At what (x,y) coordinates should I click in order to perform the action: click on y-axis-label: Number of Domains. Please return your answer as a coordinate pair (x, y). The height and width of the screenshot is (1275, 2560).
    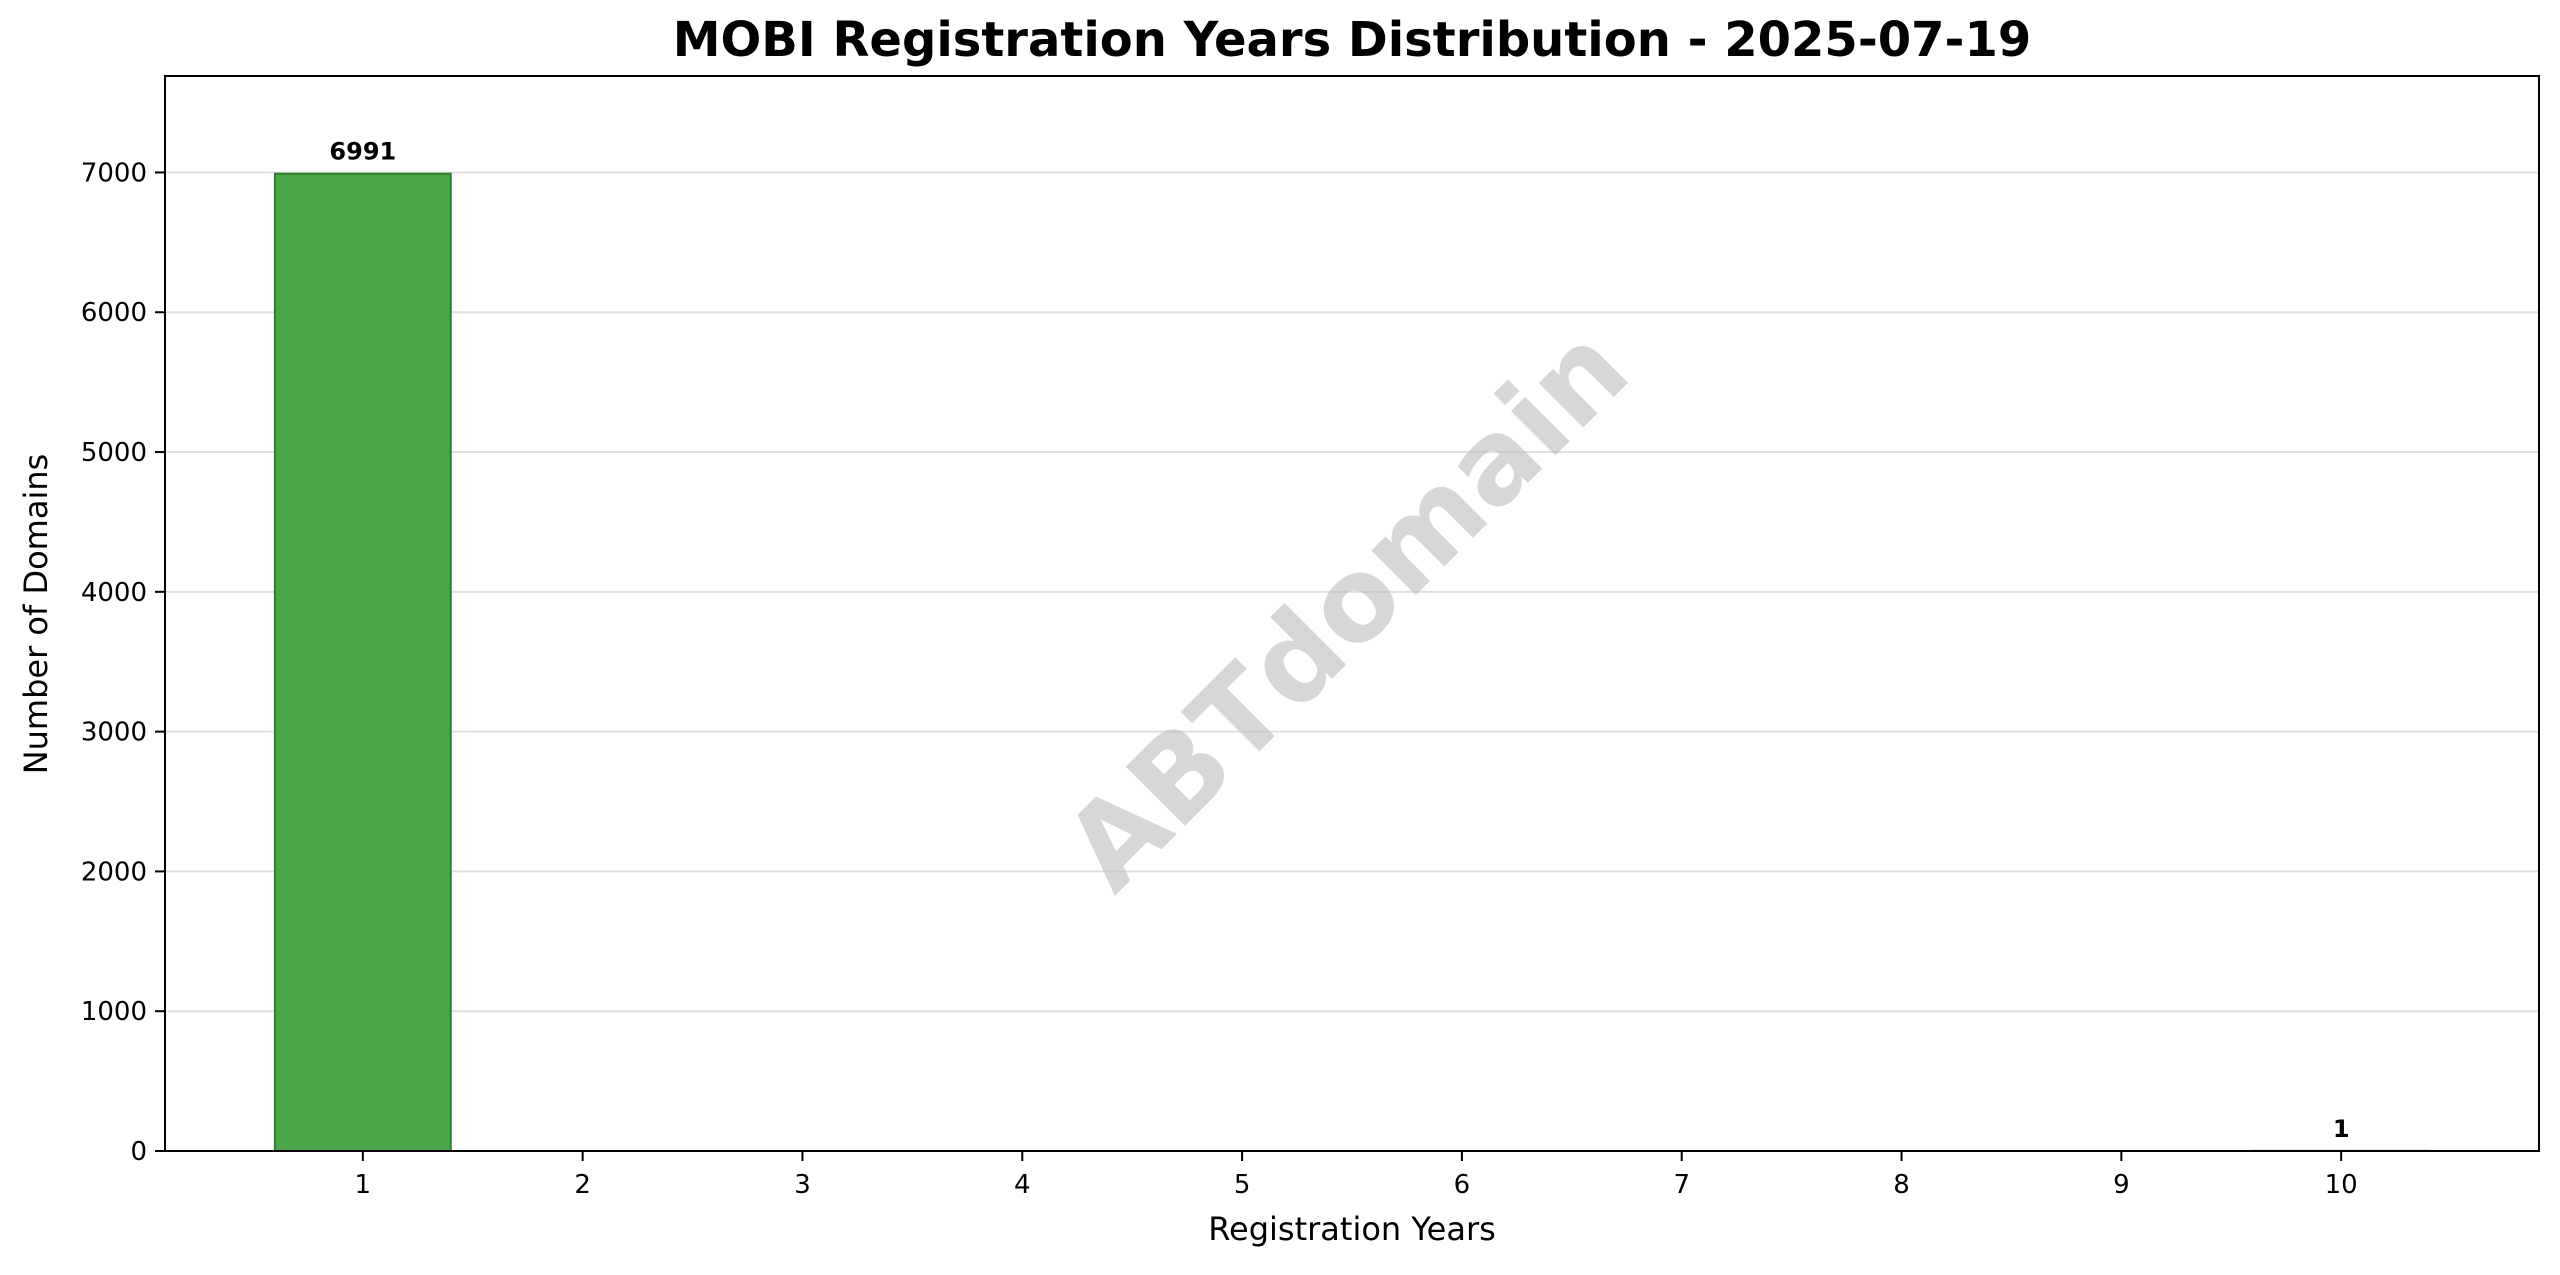
    Looking at the image, I should click on (36, 614).